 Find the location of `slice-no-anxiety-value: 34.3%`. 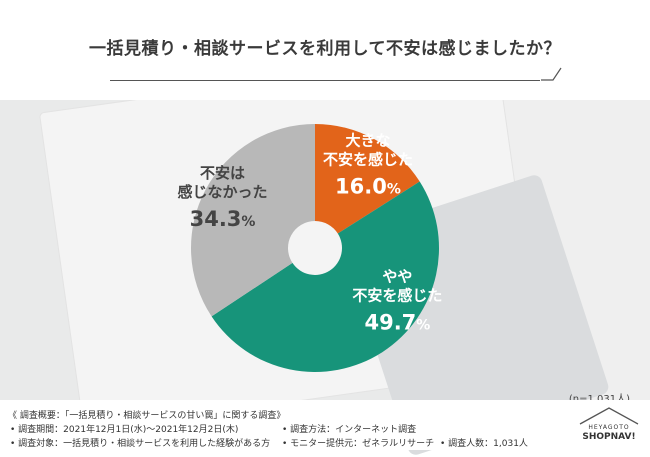

slice-no-anxiety-value: 34.3% is located at coordinates (223, 219).